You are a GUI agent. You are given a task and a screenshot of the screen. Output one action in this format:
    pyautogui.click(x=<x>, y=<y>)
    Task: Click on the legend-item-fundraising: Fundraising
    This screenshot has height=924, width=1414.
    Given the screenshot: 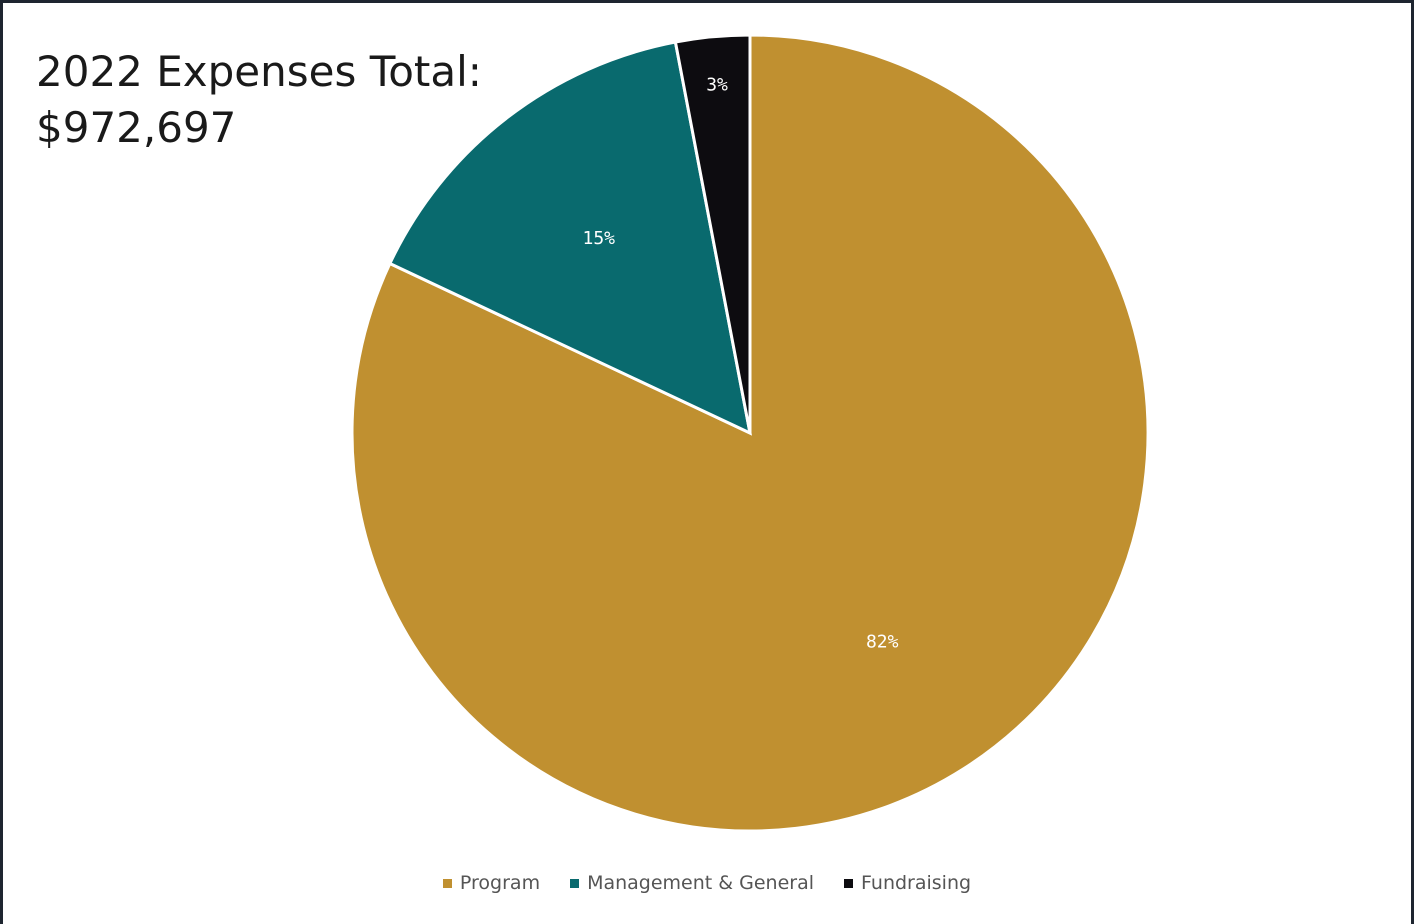 What is the action you would take?
    pyautogui.click(x=907, y=883)
    